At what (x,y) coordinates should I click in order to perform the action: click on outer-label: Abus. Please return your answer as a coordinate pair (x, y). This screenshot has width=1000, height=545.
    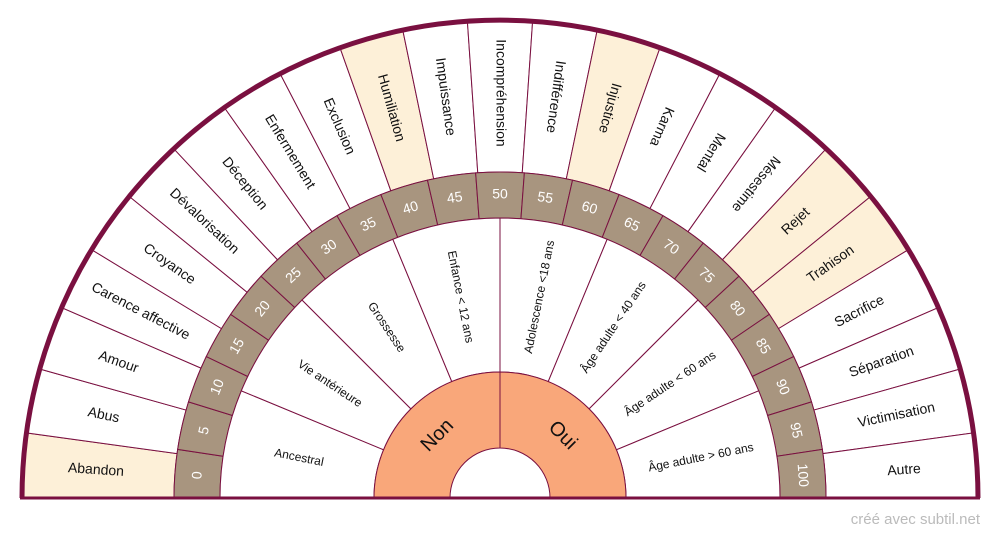
    Looking at the image, I should click on (103, 414).